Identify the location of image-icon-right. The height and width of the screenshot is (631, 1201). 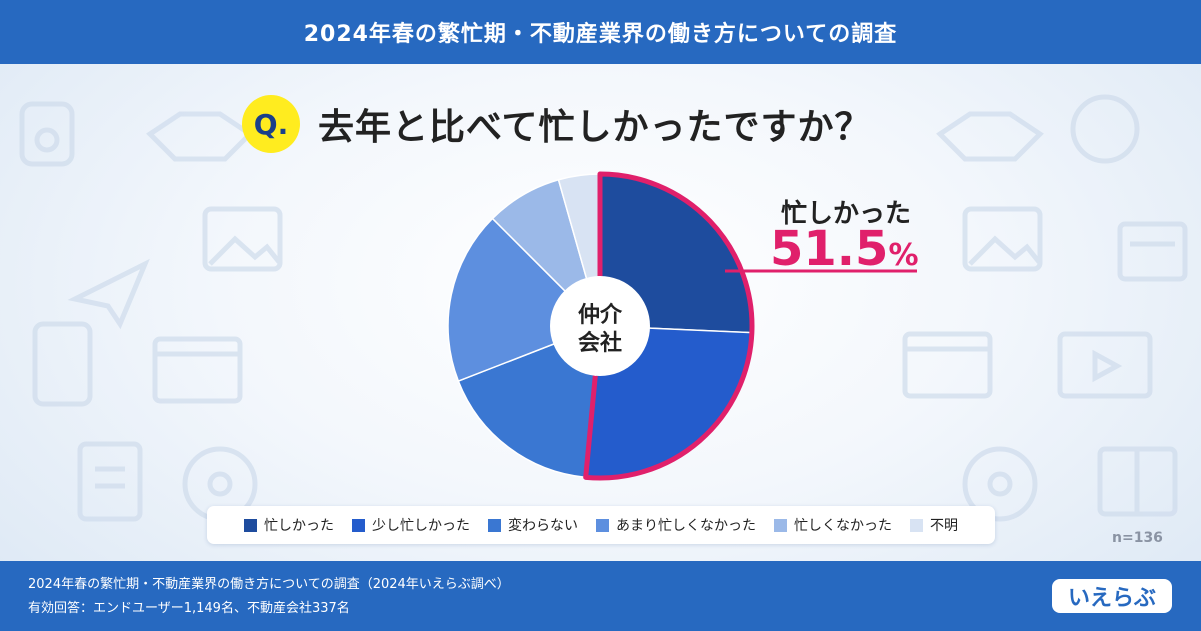
(1002, 239).